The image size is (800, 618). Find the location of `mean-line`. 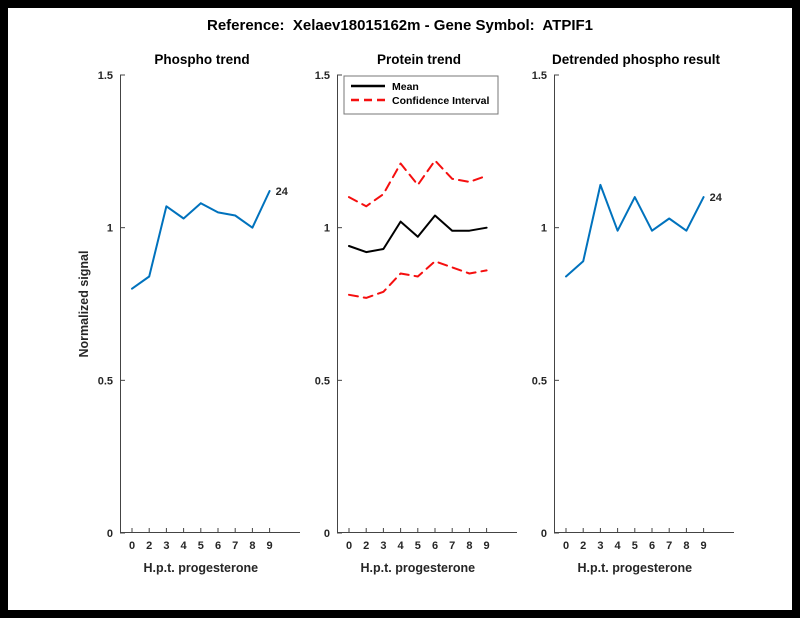

mean-line is located at coordinates (418, 234).